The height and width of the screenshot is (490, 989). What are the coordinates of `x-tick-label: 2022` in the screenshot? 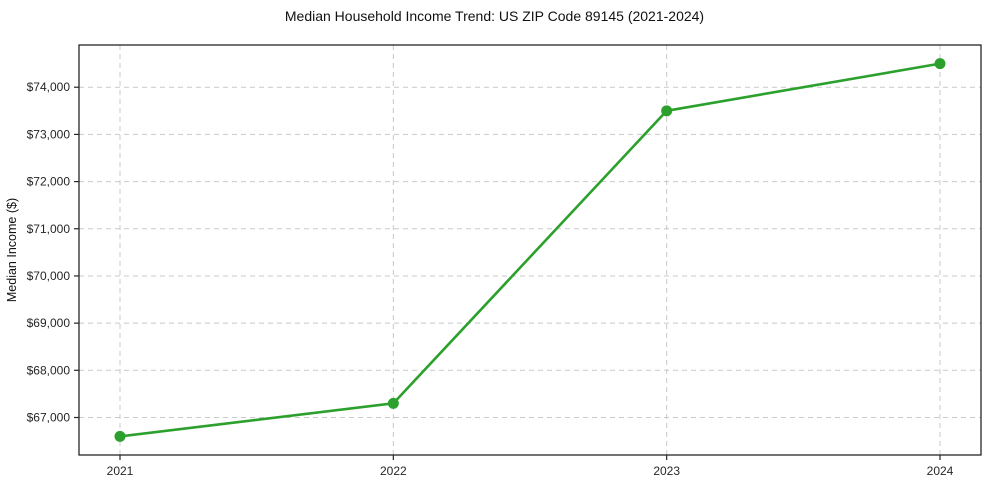 It's located at (393, 471).